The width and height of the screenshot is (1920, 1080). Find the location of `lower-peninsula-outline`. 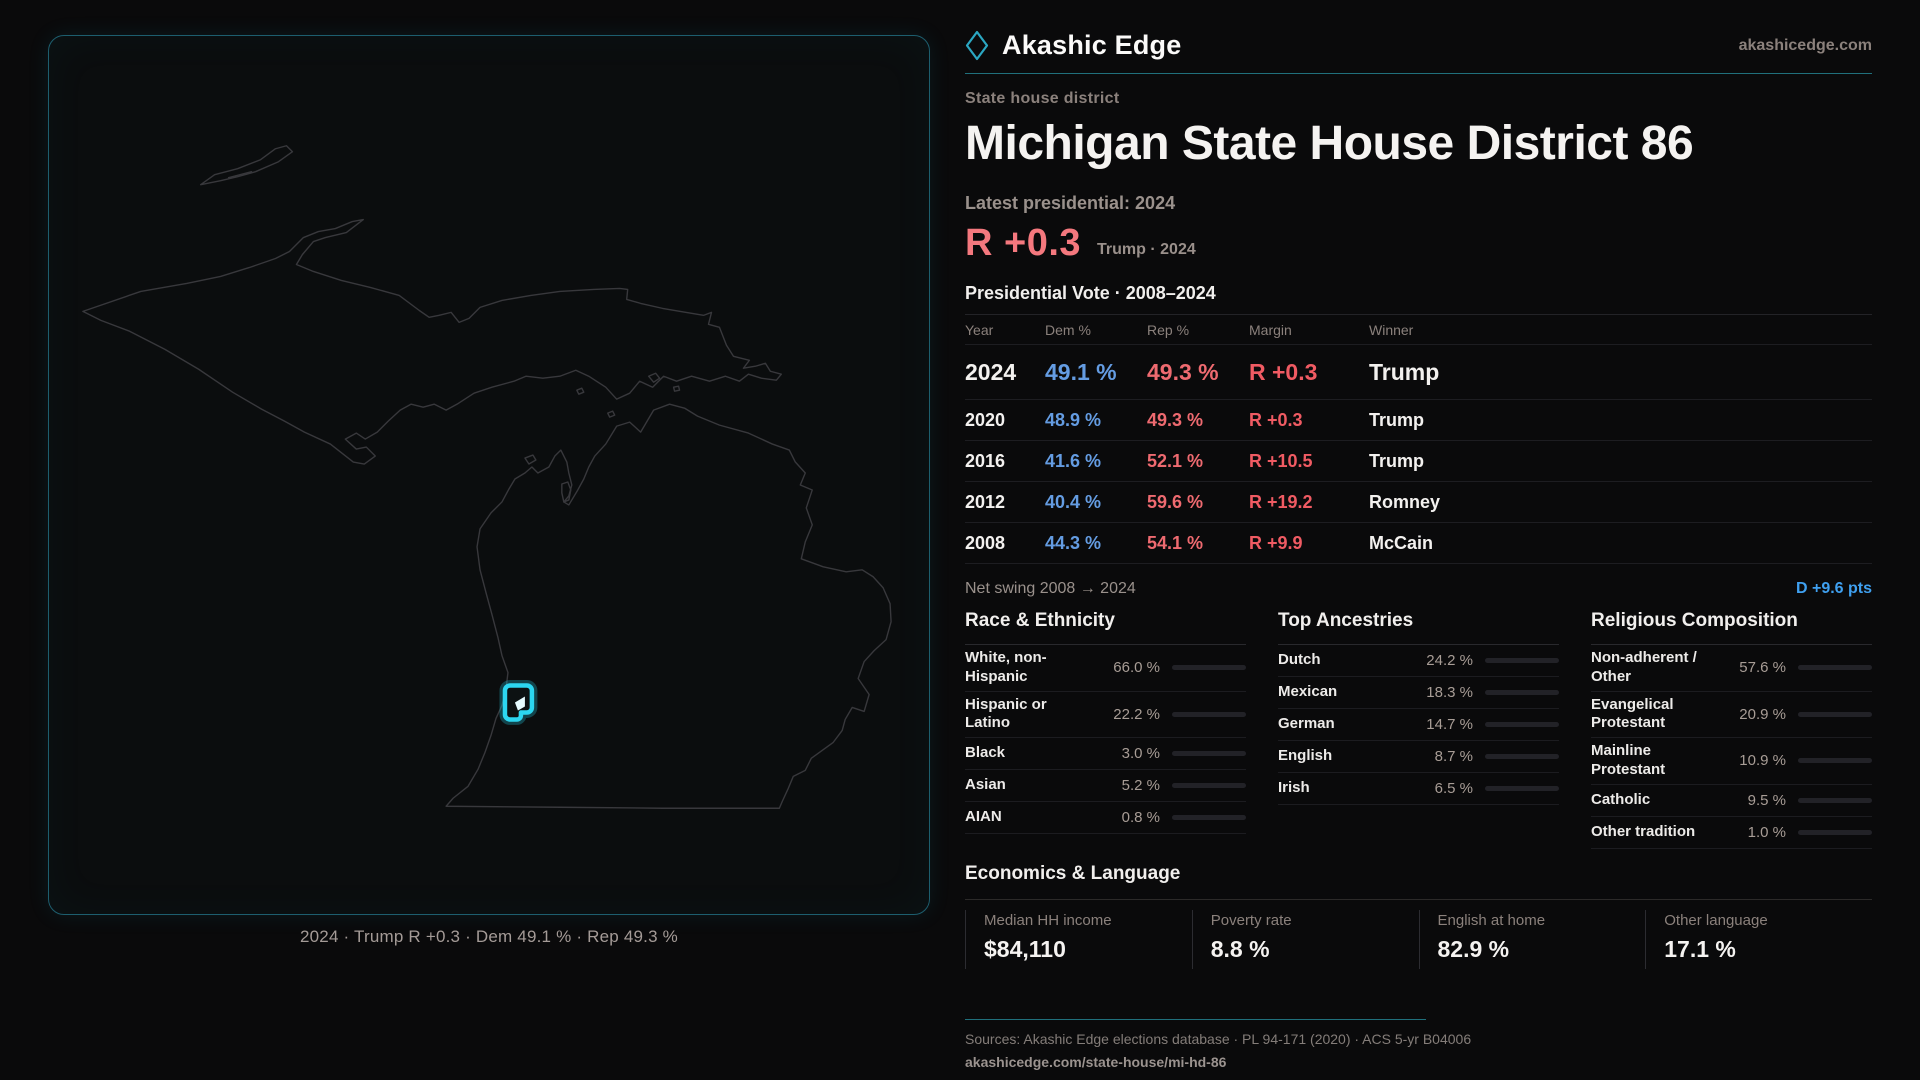

lower-peninsula-outline is located at coordinates (668, 606).